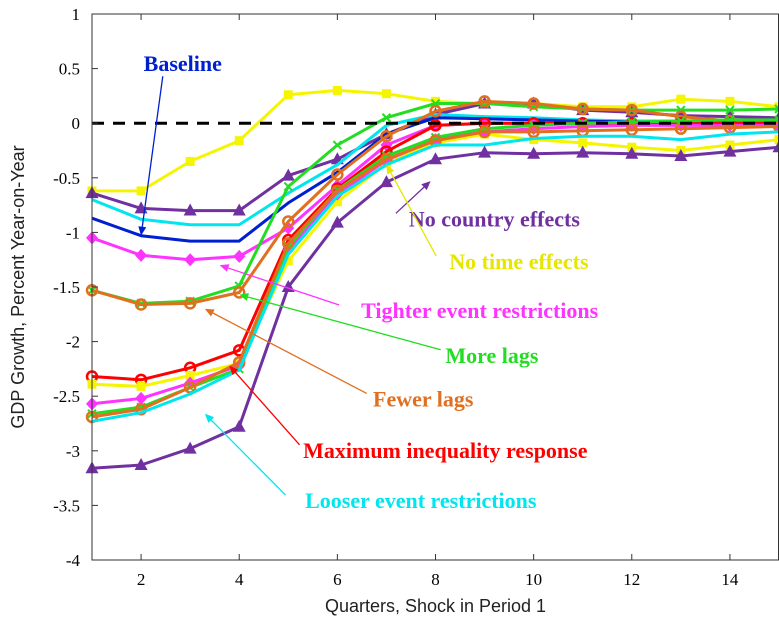 This screenshot has height=624, width=779. What do you see at coordinates (69, 69) in the screenshot?
I see `y-tick-label: 0.5` at bounding box center [69, 69].